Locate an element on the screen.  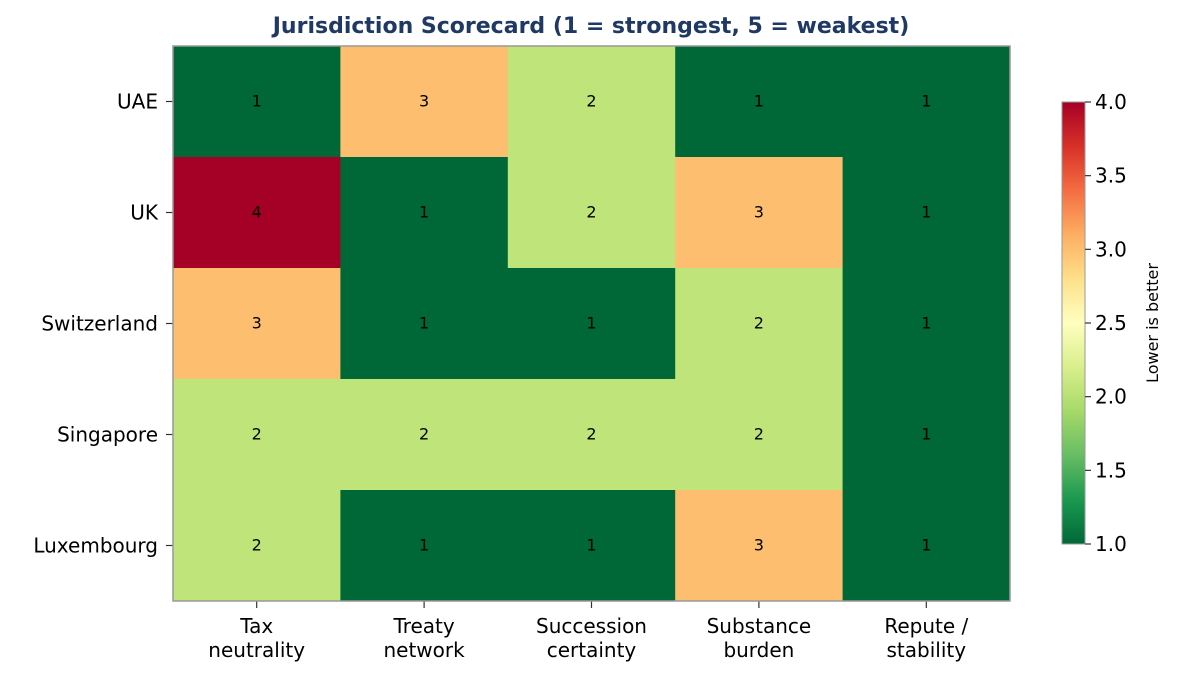
x-tick-label: Succession certainty is located at coordinates (591, 638).